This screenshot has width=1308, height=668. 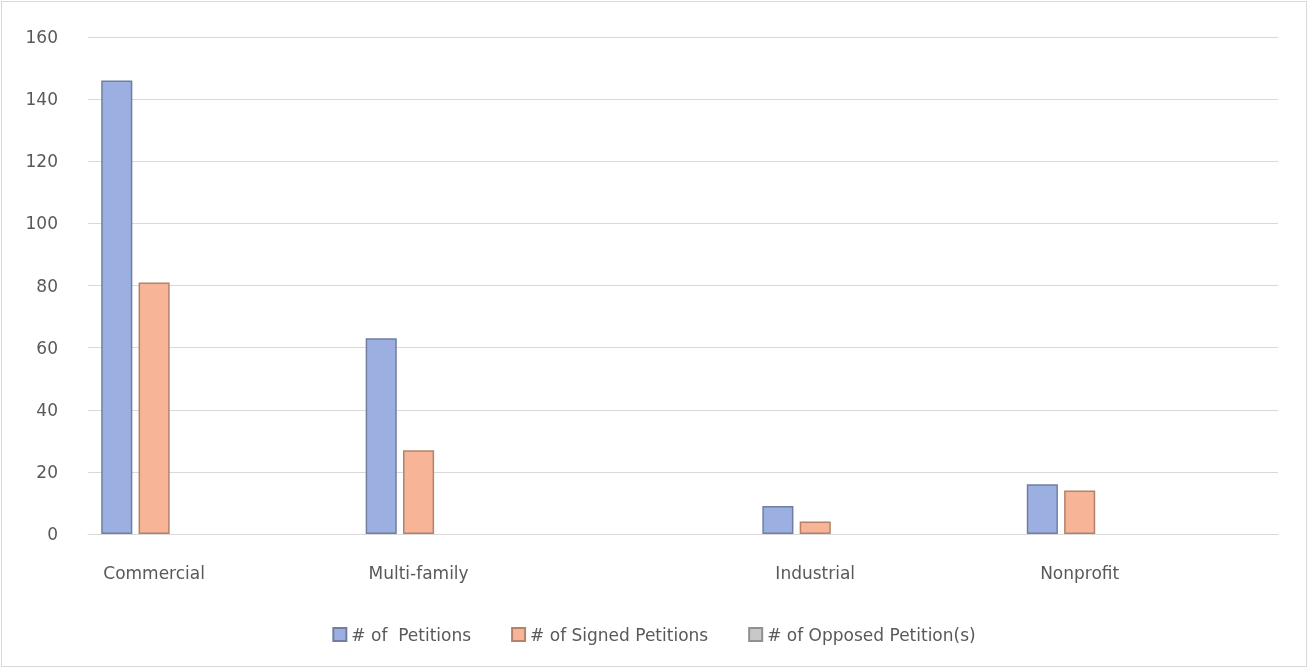 What do you see at coordinates (41, 223) in the screenshot?
I see `y-tick-label: 100` at bounding box center [41, 223].